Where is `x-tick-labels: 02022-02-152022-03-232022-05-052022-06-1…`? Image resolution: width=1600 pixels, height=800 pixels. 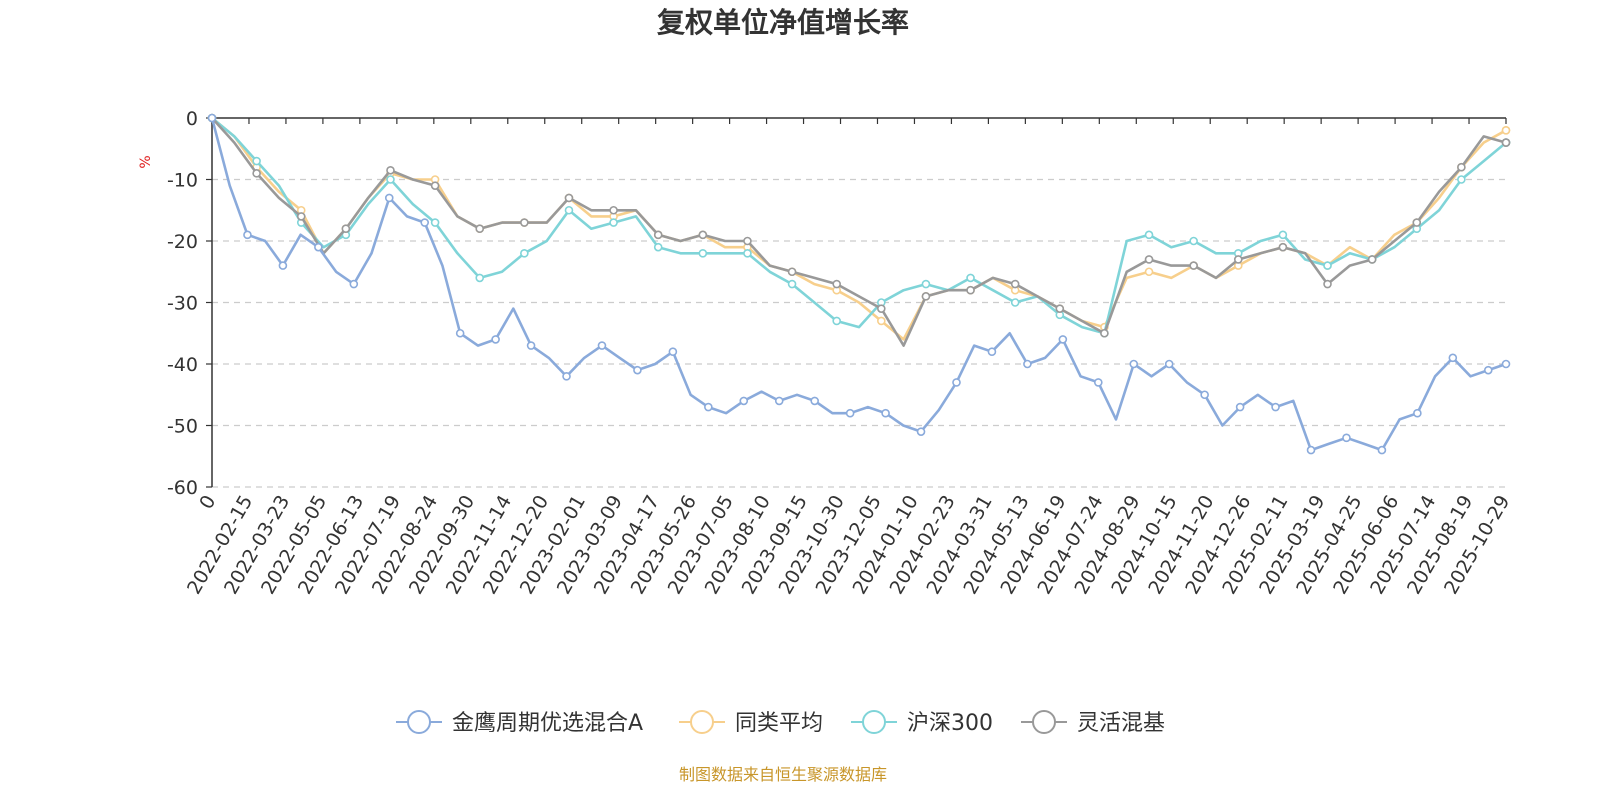
x-tick-labels: 02022-02-152022-03-232022-05-052022-06-1… is located at coordinates (848, 545).